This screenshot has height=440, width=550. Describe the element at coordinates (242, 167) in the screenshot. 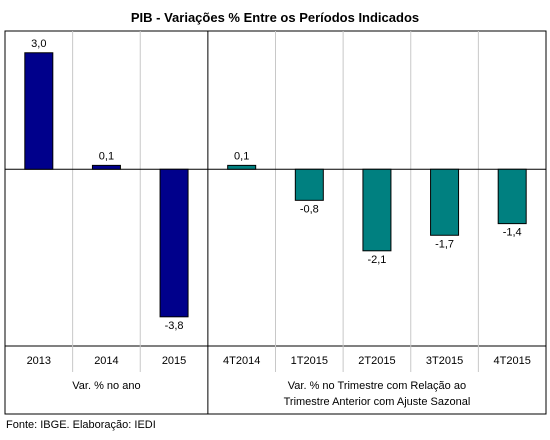

I see `bar-4t2014` at that location.